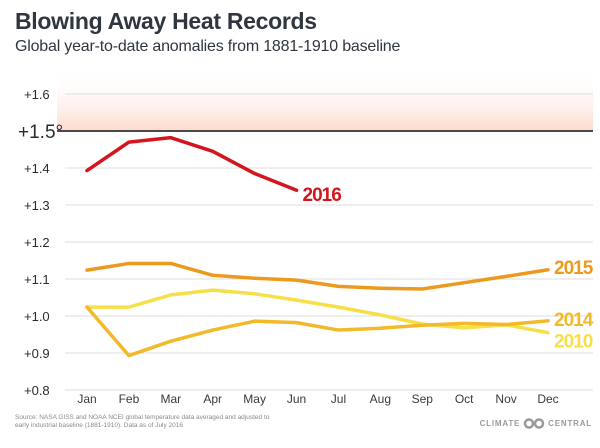 This screenshot has width=600, height=448. I want to click on y-tick-label: +1.6, so click(37, 94).